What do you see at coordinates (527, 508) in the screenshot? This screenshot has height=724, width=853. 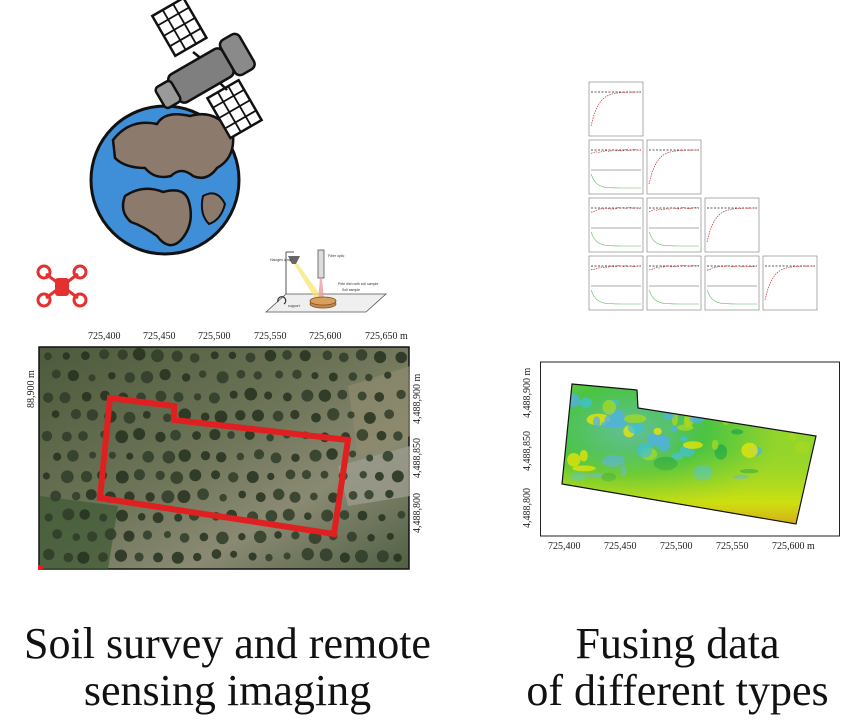 I see `fused-y-tick: 4,488,800` at bounding box center [527, 508].